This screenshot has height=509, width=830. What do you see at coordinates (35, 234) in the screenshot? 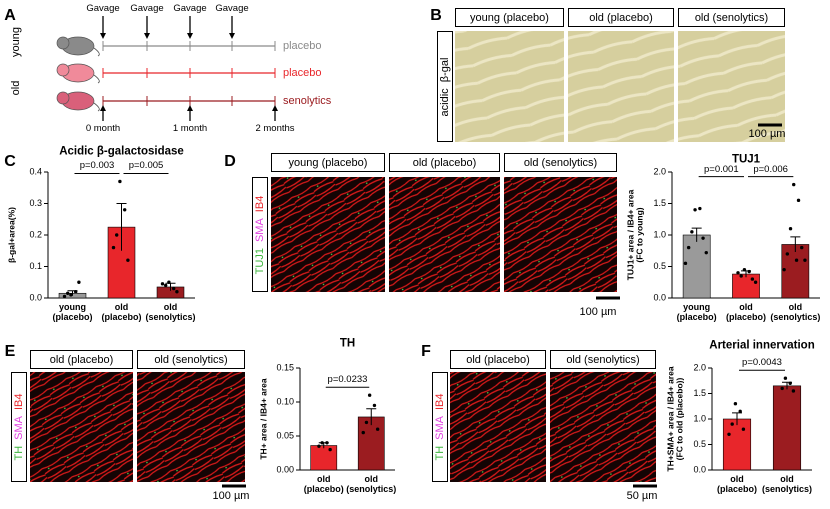
I see `y-tick-label: 0.2` at bounding box center [35, 234].